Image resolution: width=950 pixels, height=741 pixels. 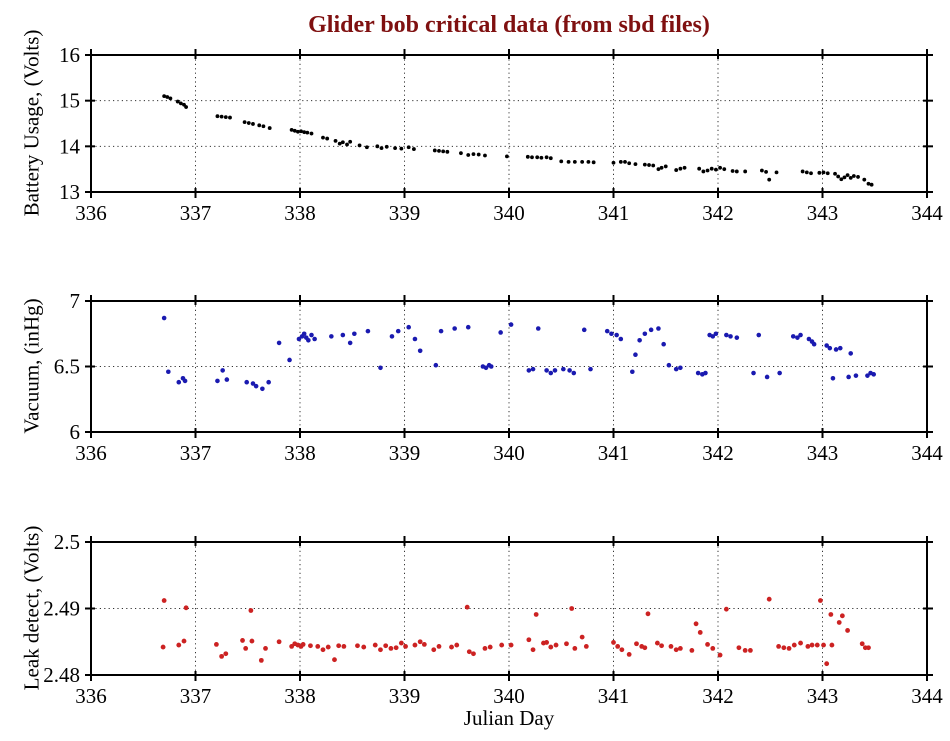 What do you see at coordinates (405, 453) in the screenshot?
I see `x-tick-label: 339` at bounding box center [405, 453].